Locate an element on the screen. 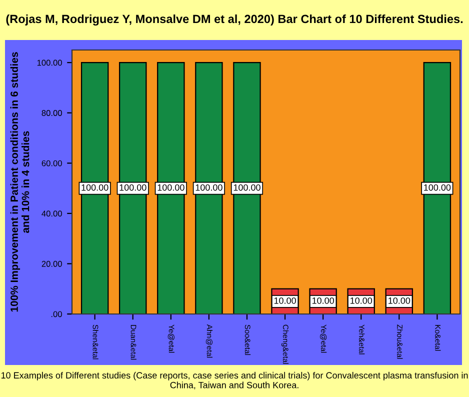  y-tick-label: 100.00 is located at coordinates (49, 63).